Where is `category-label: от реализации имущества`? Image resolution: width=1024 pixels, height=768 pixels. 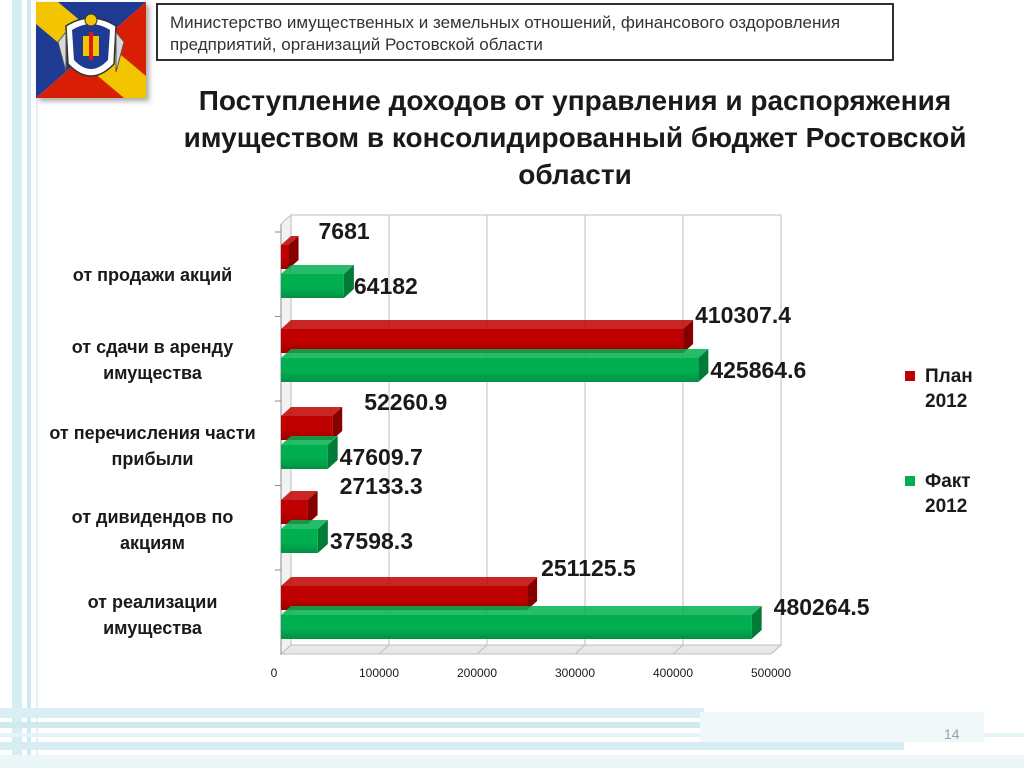
category-label: от реализации имущества is located at coordinates (152, 615).